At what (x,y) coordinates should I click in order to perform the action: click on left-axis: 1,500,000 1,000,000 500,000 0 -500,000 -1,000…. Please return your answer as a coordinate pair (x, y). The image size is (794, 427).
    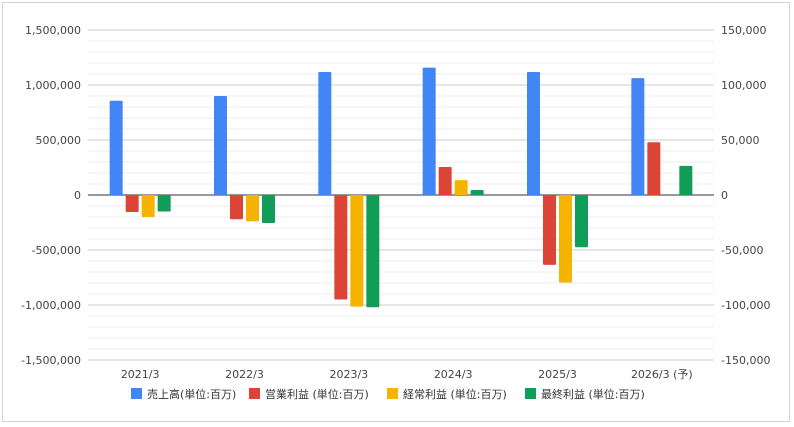
    Looking at the image, I should click on (51, 195).